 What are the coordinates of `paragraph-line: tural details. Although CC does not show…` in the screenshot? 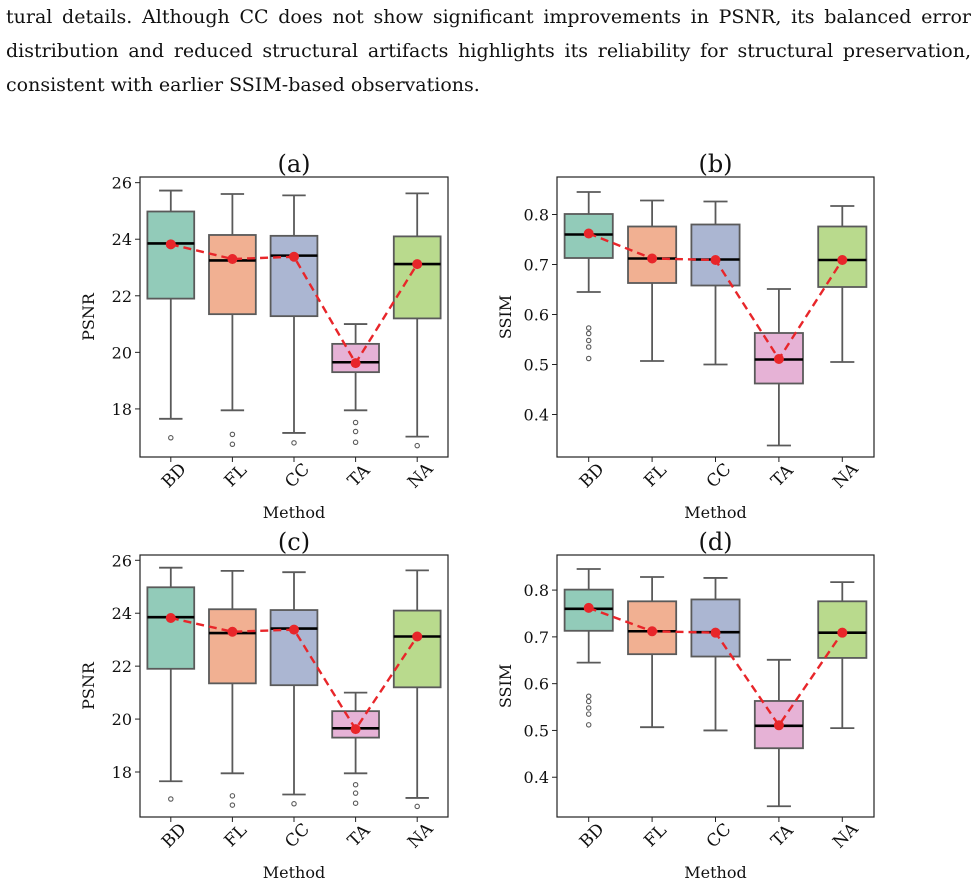 It's located at (488, 17).